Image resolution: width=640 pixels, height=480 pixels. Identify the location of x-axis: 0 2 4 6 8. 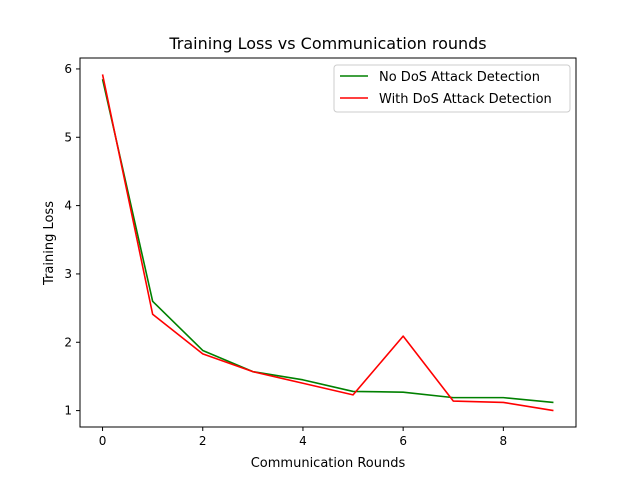
(303, 437).